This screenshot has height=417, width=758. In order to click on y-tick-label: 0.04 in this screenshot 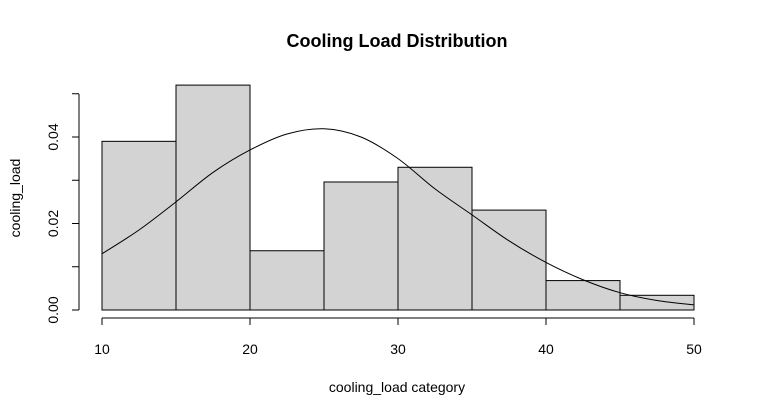, I will do `click(53, 136)`.